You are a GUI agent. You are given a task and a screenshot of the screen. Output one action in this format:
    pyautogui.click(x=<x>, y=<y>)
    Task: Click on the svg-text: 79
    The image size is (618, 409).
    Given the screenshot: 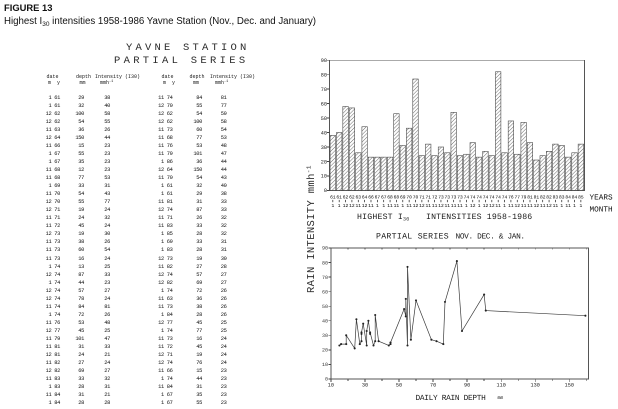 What is the action you would take?
    pyautogui.click(x=524, y=198)
    